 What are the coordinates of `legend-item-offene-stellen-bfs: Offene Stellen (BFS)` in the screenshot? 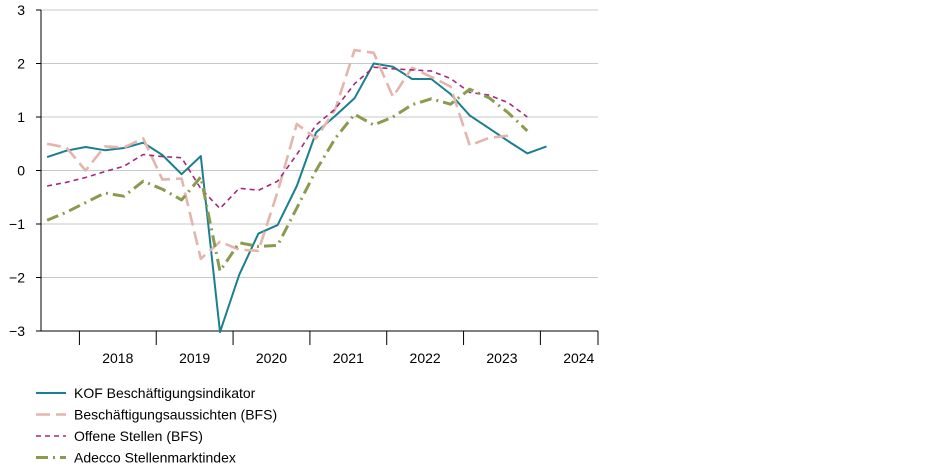 It's located at (119, 436).